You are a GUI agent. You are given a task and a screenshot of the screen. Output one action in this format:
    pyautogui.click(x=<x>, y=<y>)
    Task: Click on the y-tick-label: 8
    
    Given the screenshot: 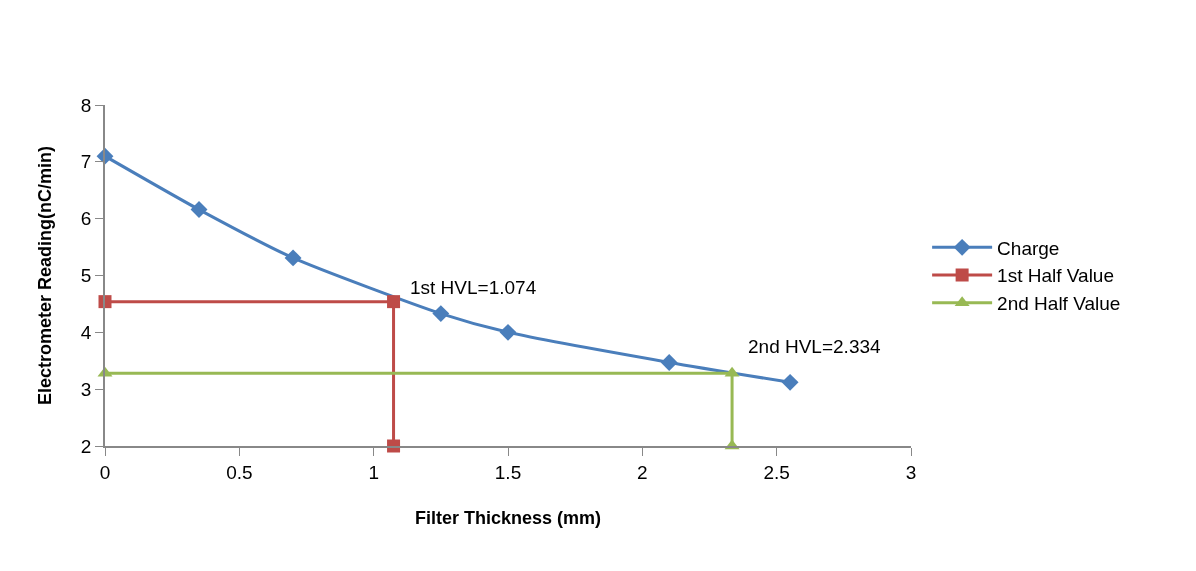 What is the action you would take?
    pyautogui.click(x=86, y=105)
    